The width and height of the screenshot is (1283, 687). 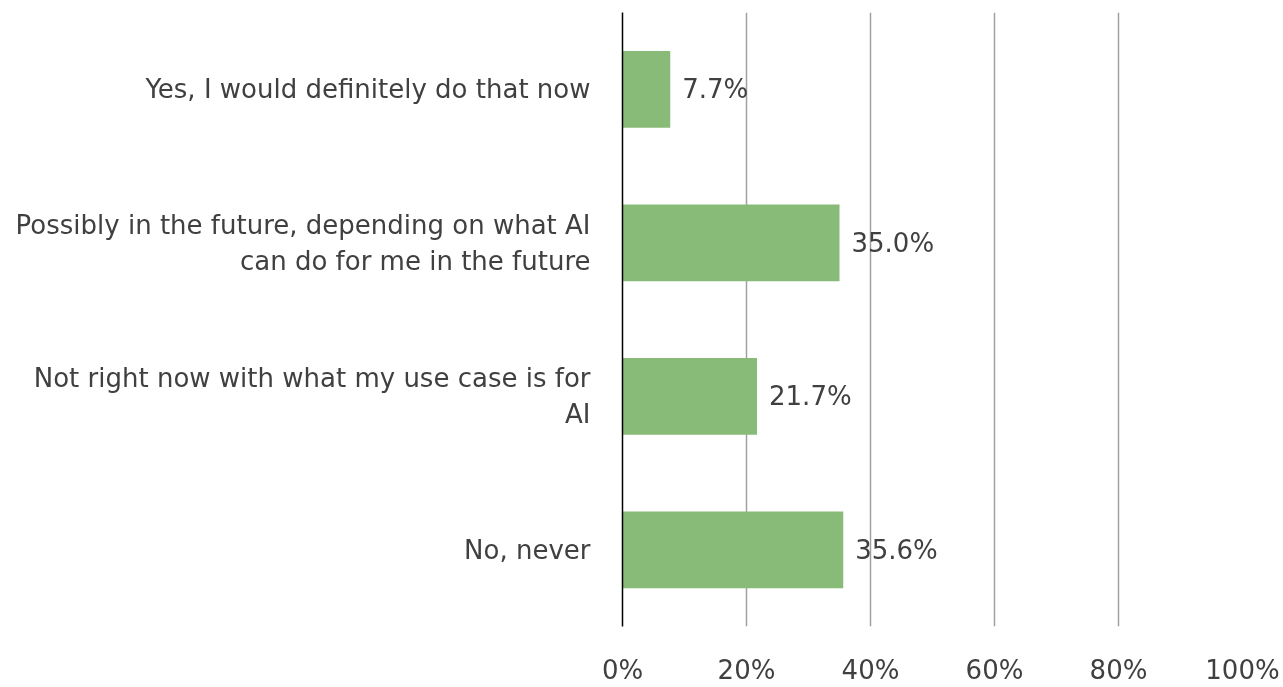 I want to click on x-tick-label: 80%, so click(x=1118, y=669).